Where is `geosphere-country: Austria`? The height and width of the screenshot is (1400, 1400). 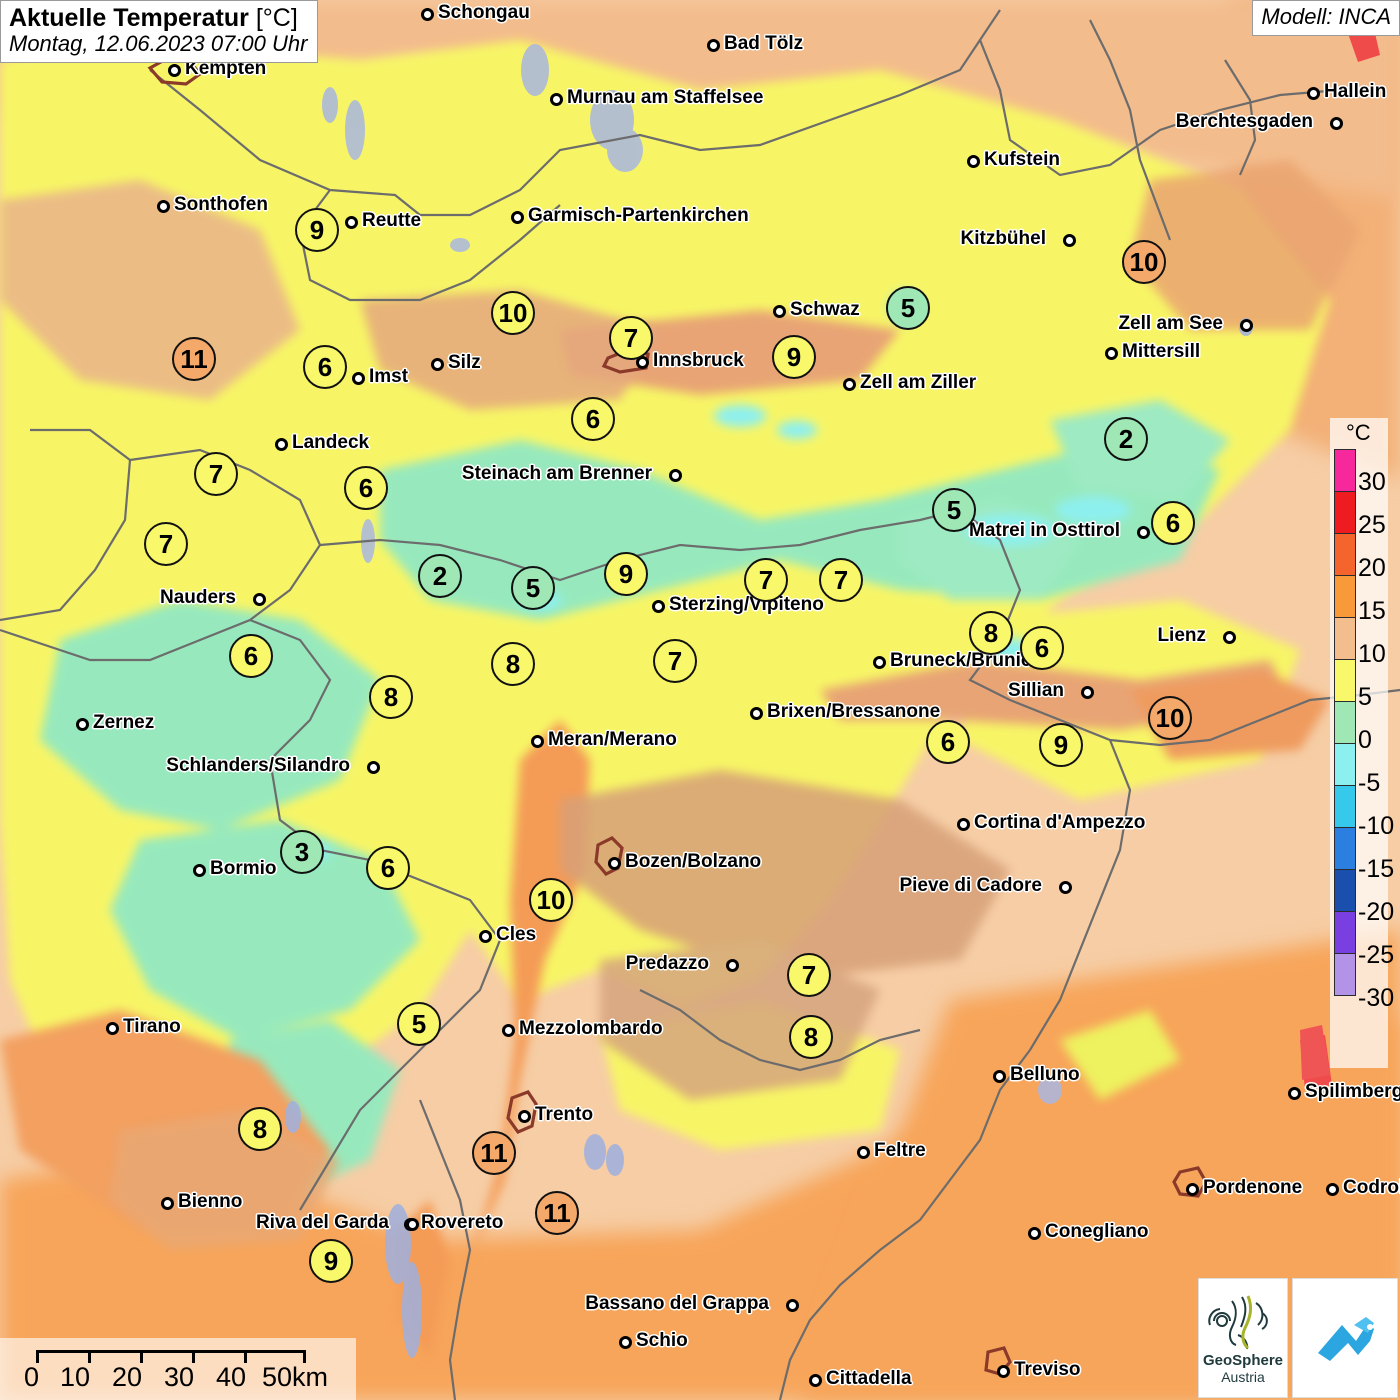
geosphere-country: Austria is located at coordinates (1243, 1376).